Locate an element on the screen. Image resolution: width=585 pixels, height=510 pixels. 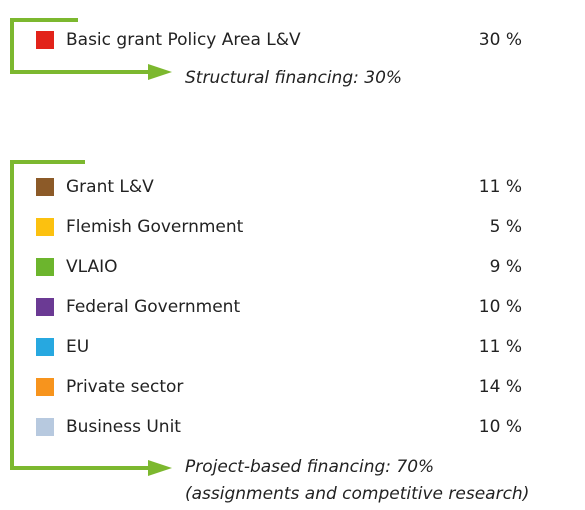
item-name: Private sector is located at coordinates (124, 387).